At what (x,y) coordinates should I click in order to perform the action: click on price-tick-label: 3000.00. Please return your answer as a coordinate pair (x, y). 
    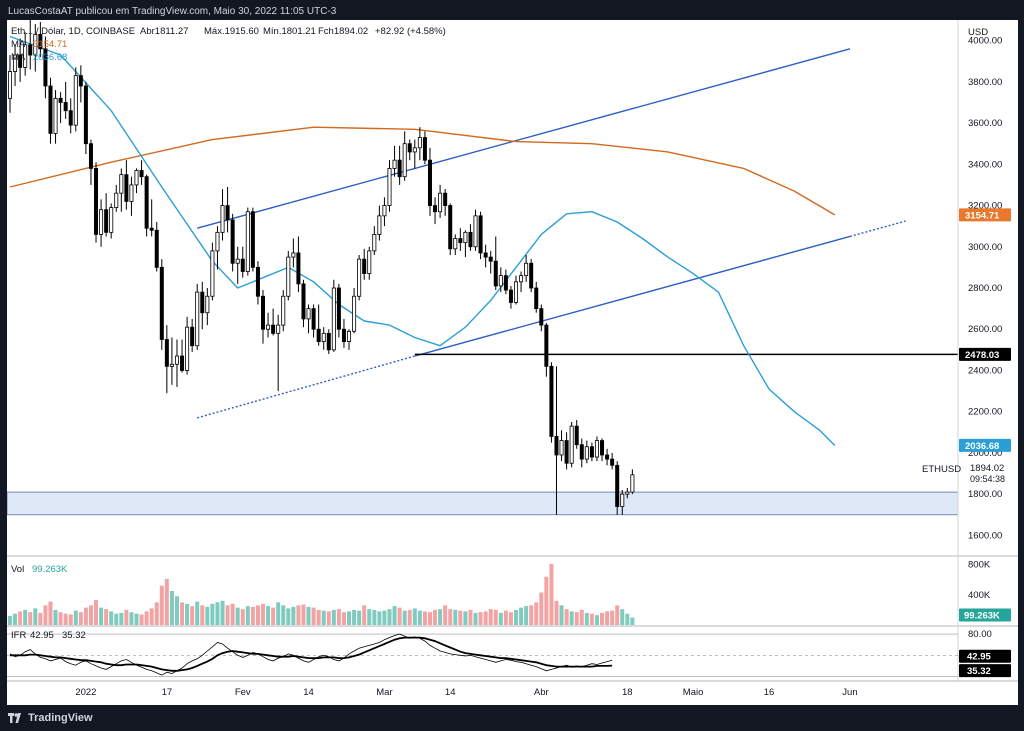
    Looking at the image, I should click on (985, 247).